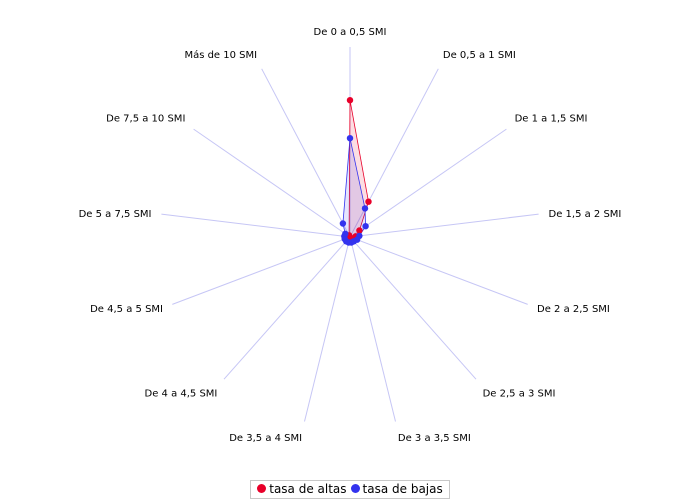  What do you see at coordinates (265, 438) in the screenshot?
I see `category-label: De 3,5 a 4 SMI` at bounding box center [265, 438].